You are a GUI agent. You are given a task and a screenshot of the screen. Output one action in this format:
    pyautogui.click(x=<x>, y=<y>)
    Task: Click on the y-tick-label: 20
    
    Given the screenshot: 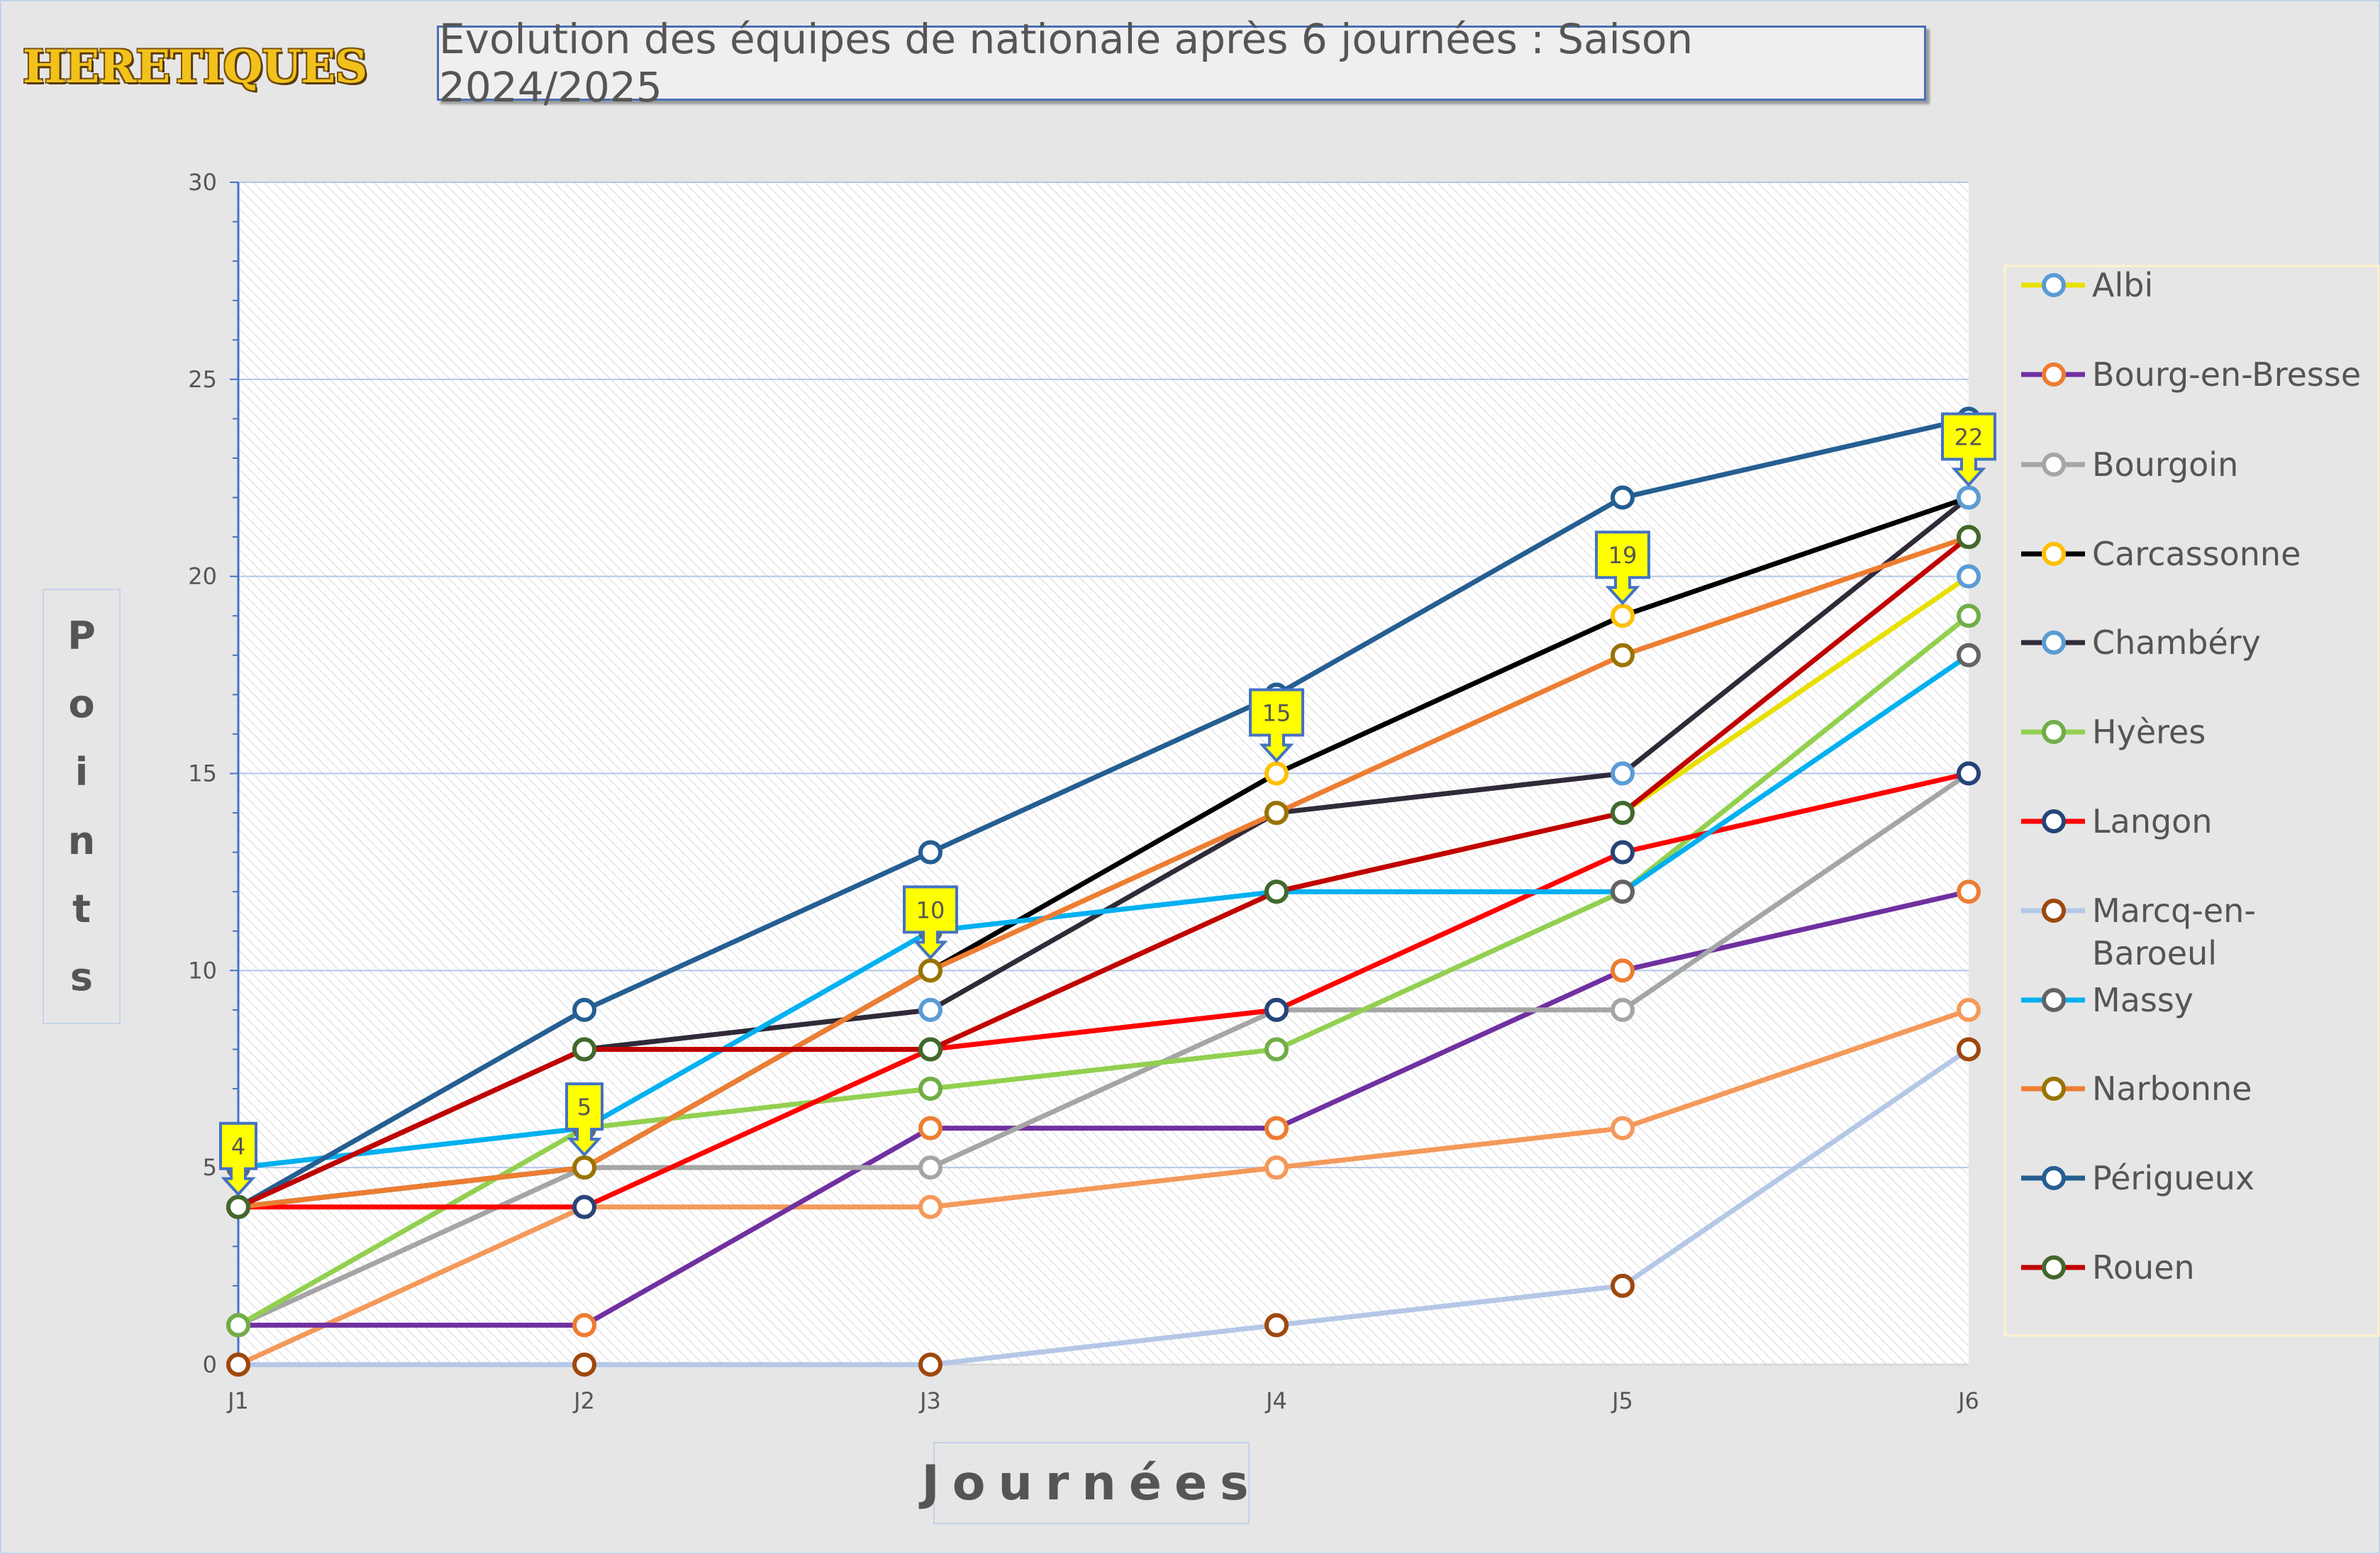 What is the action you would take?
    pyautogui.click(x=202, y=576)
    